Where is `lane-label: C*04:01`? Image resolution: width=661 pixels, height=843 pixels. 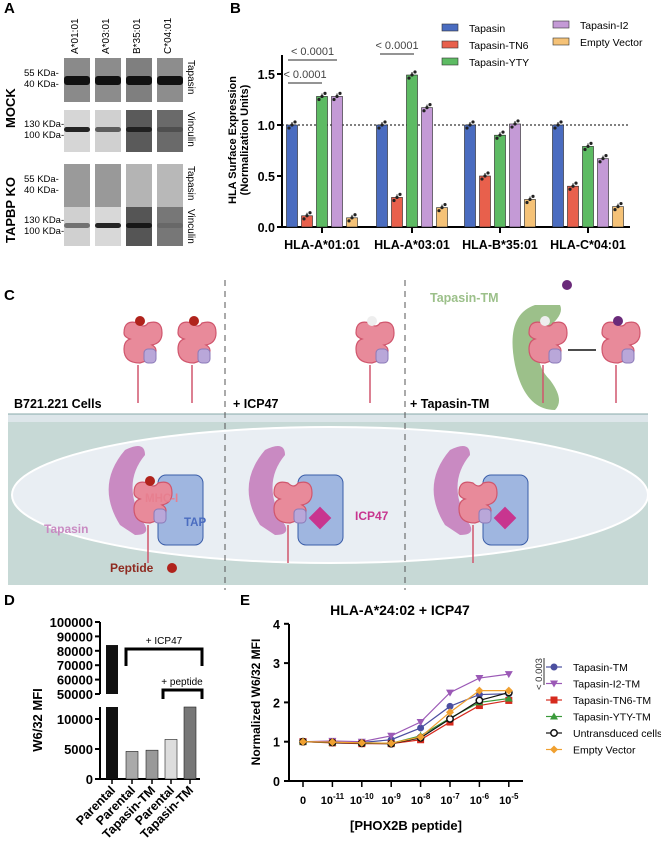 lane-label: C*04:01 is located at coordinates (168, 35).